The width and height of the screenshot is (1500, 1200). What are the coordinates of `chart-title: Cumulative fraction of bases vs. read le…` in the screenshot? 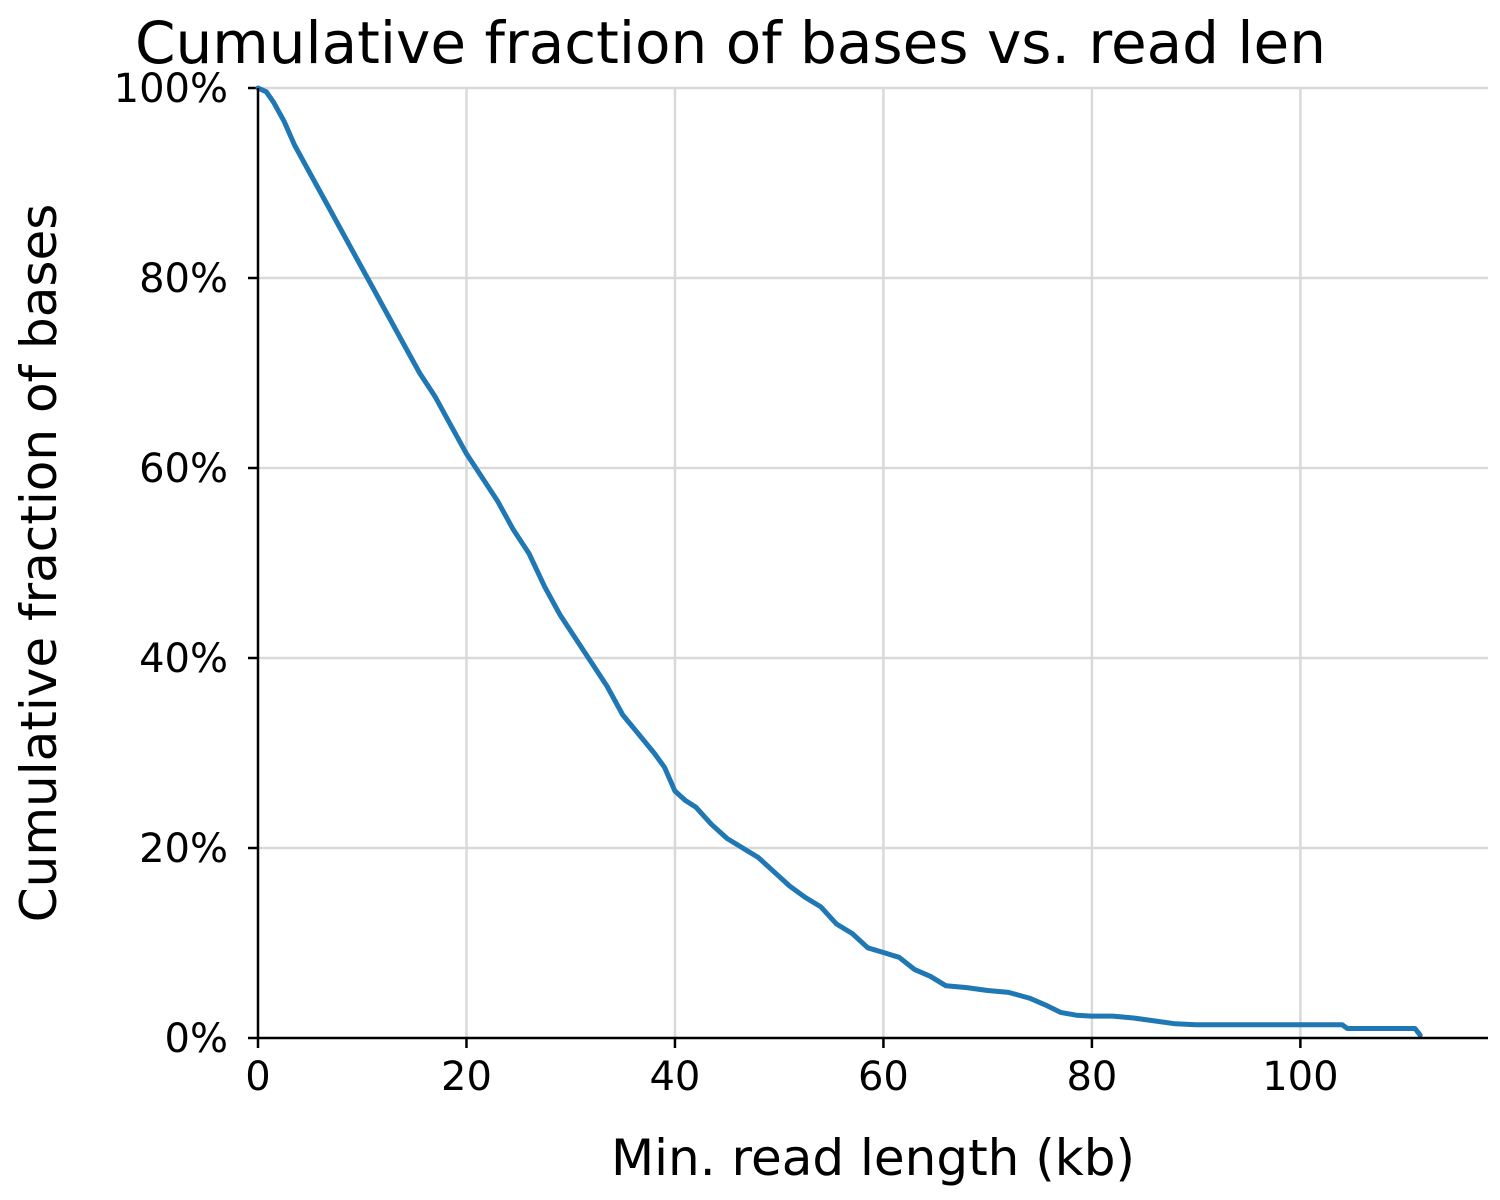 It's located at (730, 43).